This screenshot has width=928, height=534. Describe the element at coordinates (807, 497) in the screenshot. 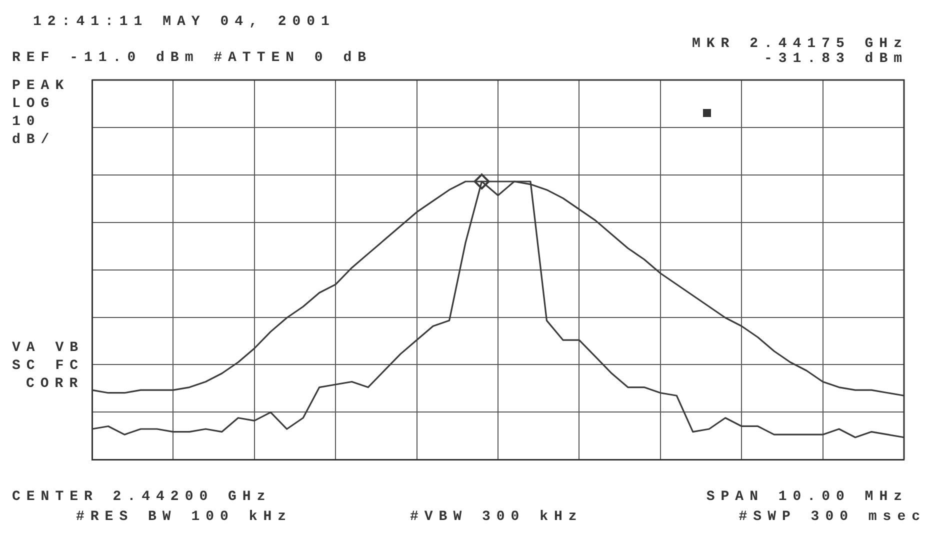

I see `text: SPAN 10.00 MHz` at that location.